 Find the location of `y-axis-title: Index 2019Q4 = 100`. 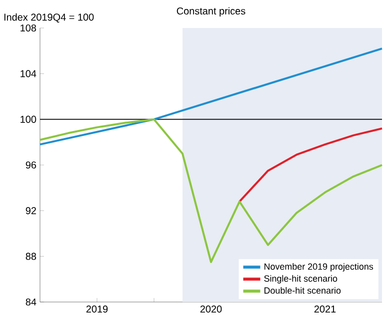

y-axis-title: Index 2019Q4 = 100 is located at coordinates (49, 17).